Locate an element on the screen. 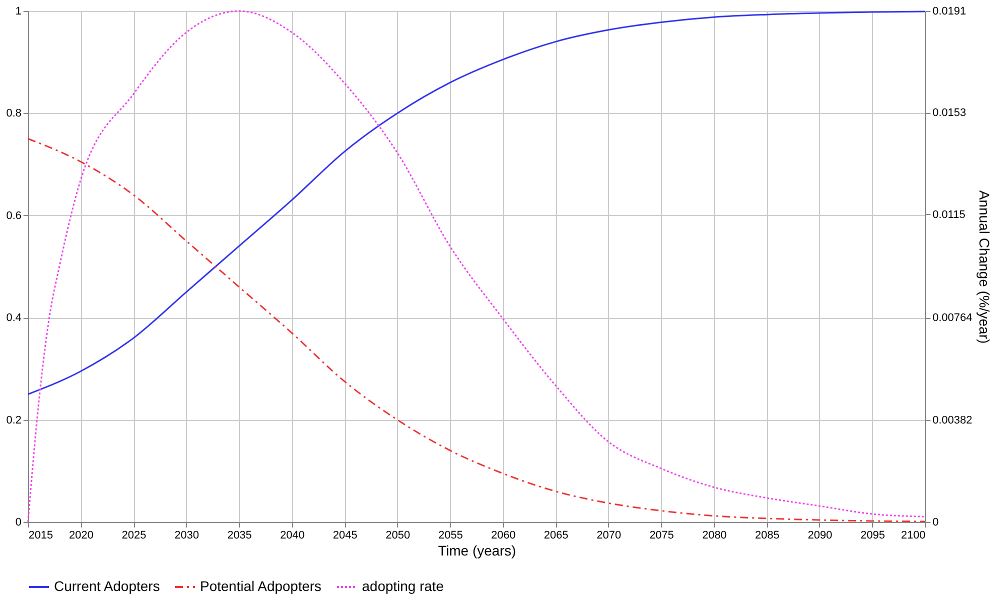 The image size is (995, 599). y2-tick-label: 0 is located at coordinates (935, 522).